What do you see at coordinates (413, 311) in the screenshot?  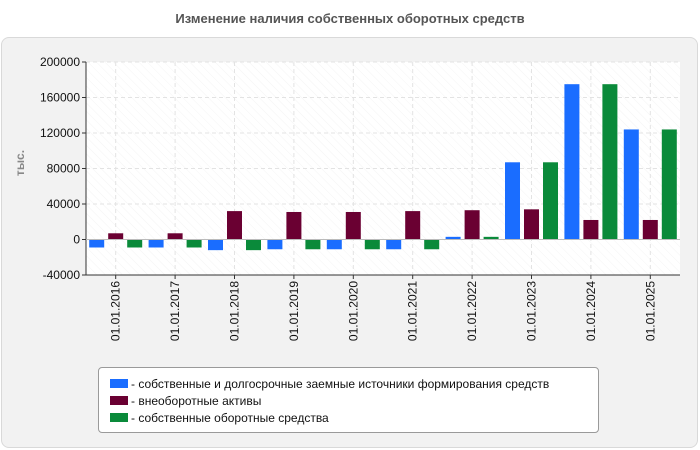 I see `x-tick-label: 01.01.2021` at bounding box center [413, 311].